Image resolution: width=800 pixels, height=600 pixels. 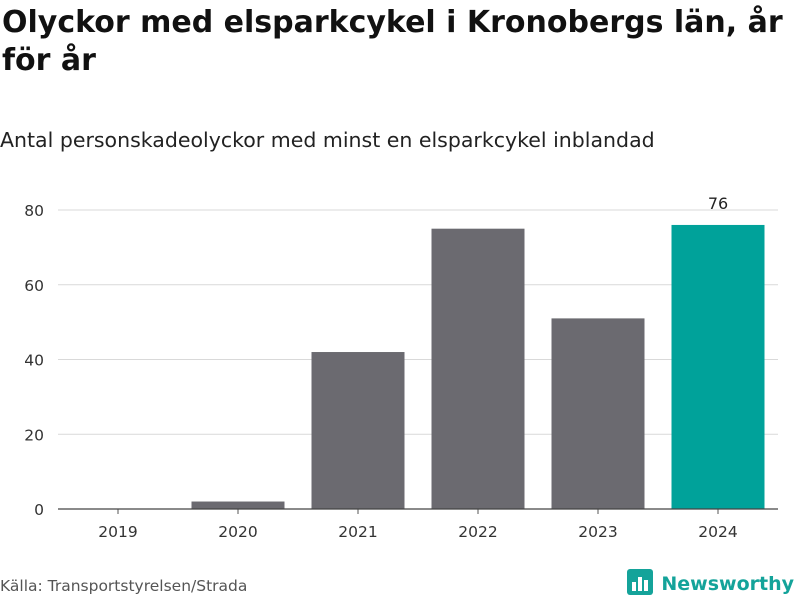 I want to click on y-tick-label: 20, so click(x=34, y=435).